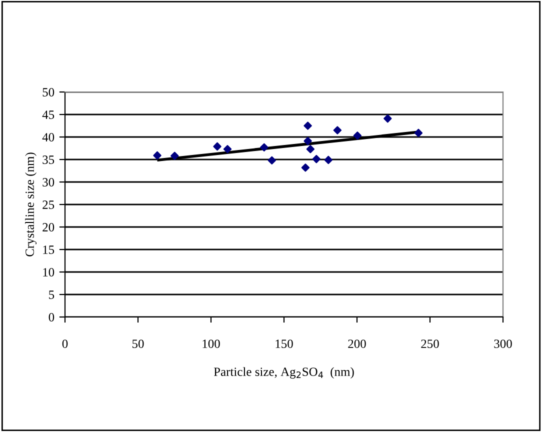  Describe the element at coordinates (31, 204) in the screenshot. I see `y-axis-title: Crystalline size (nm)` at that location.